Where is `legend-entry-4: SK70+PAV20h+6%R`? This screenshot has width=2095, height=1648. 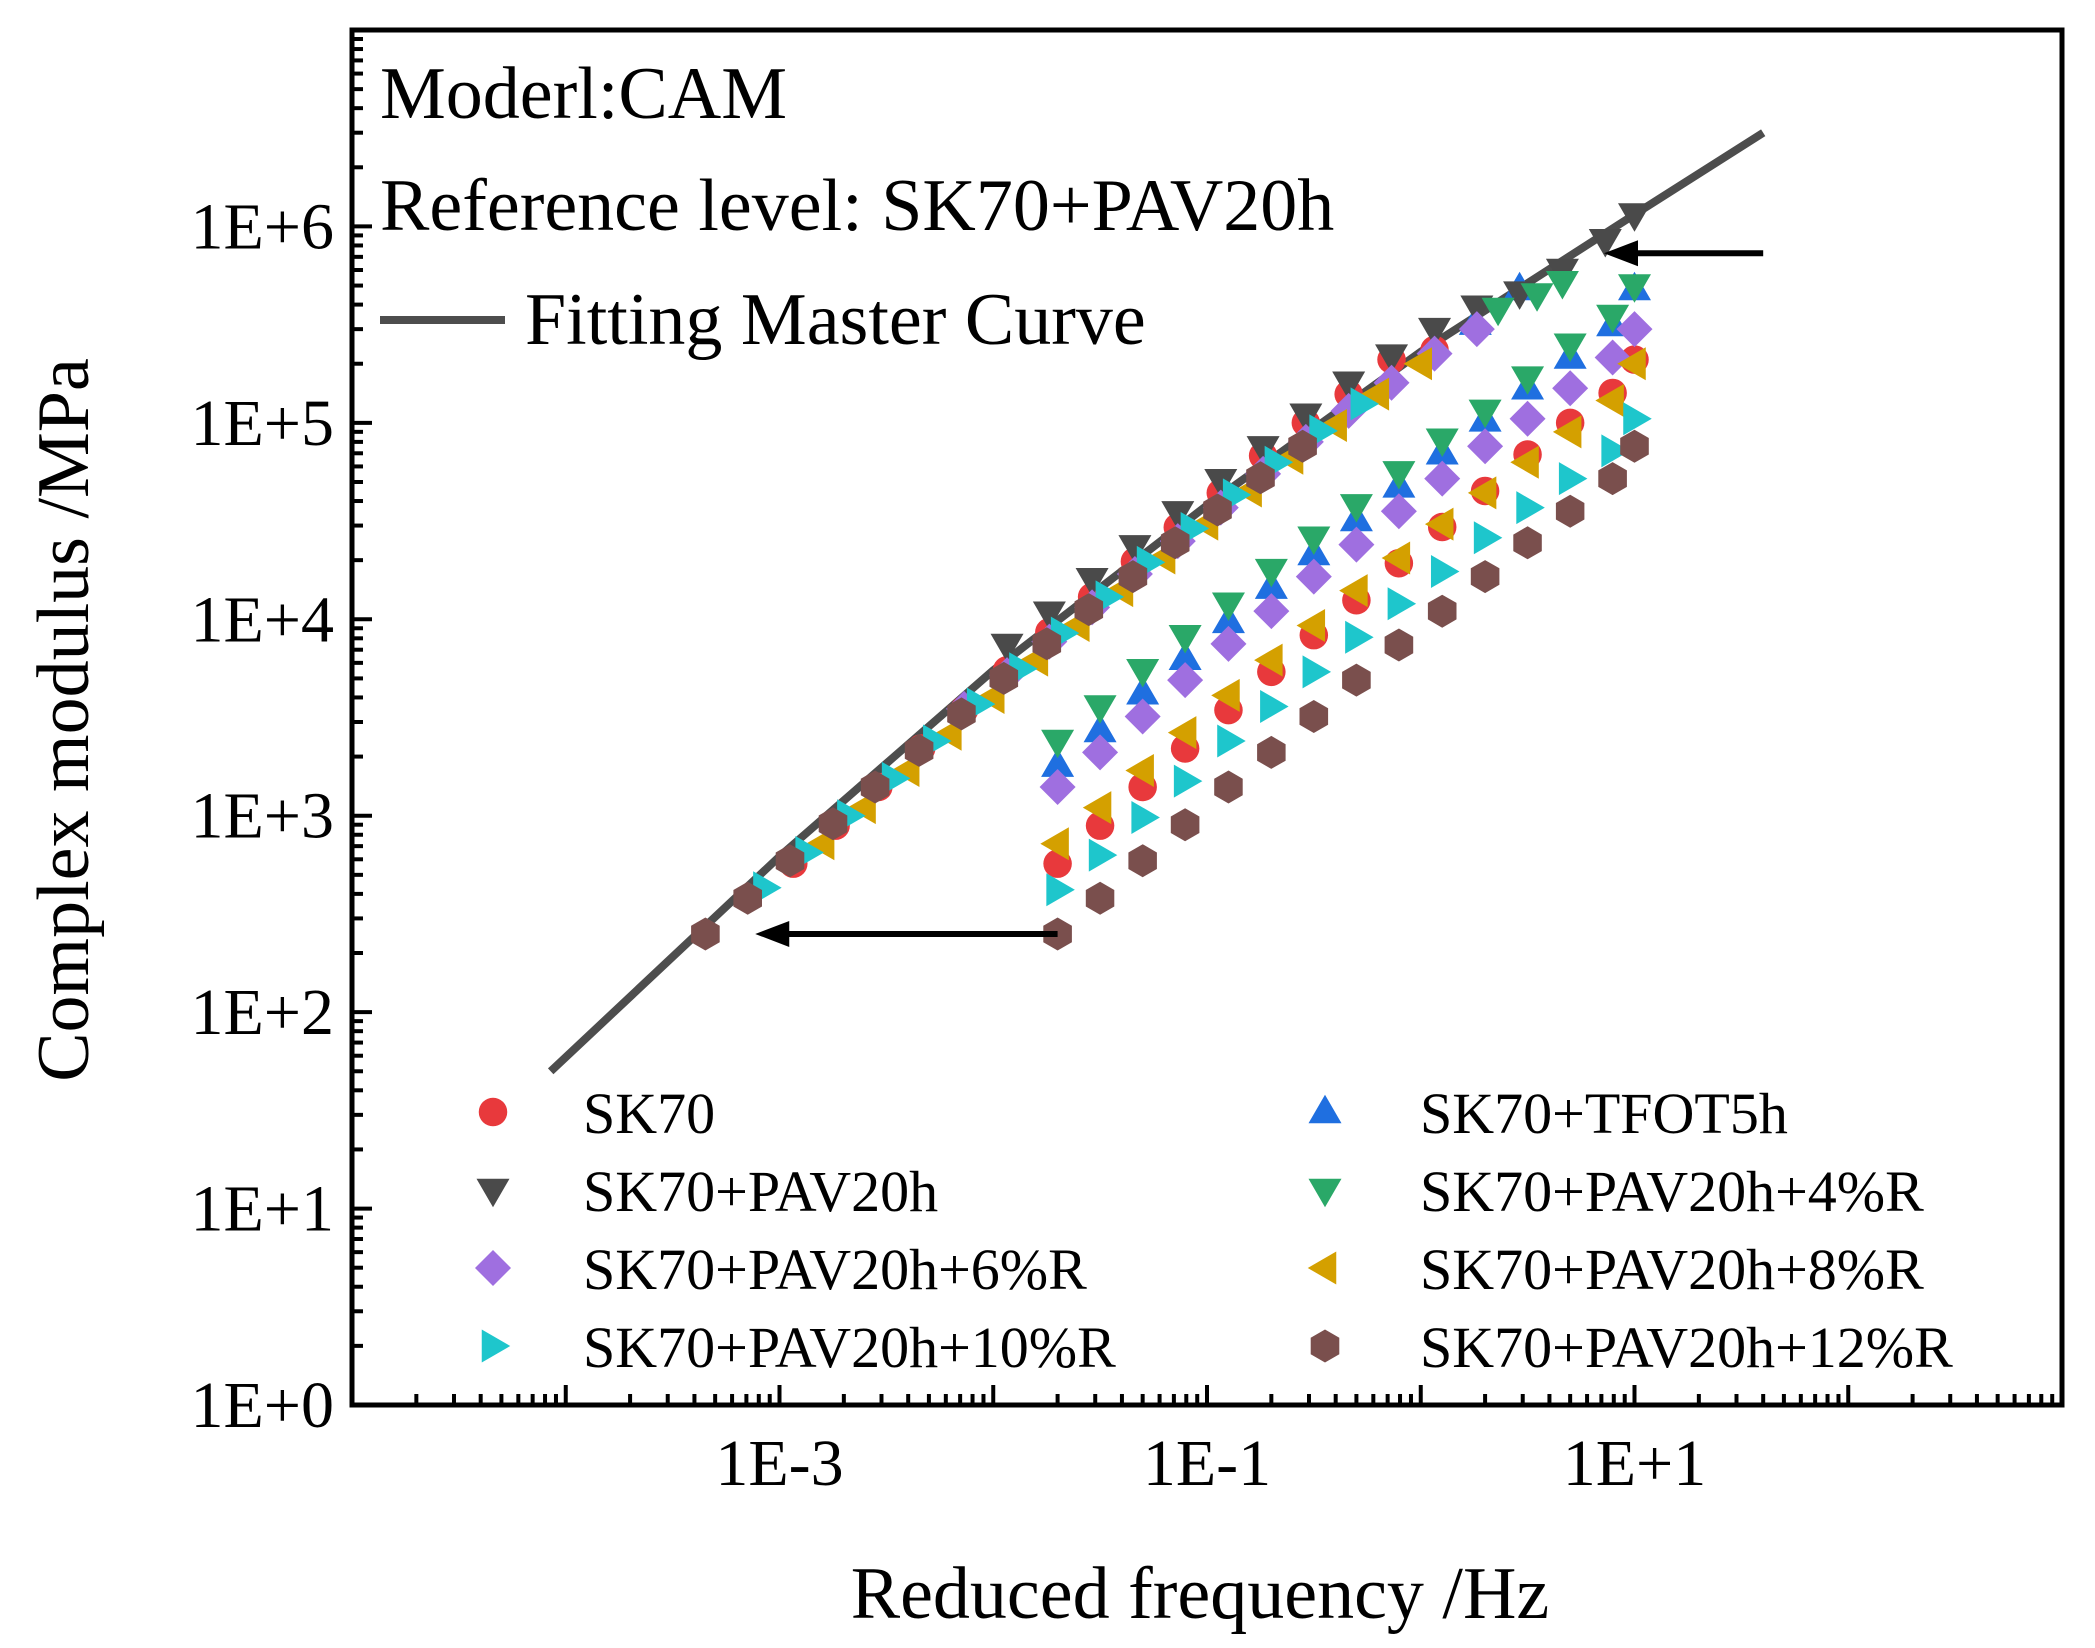 legend-entry-4: SK70+PAV20h+6%R is located at coordinates (781, 1269).